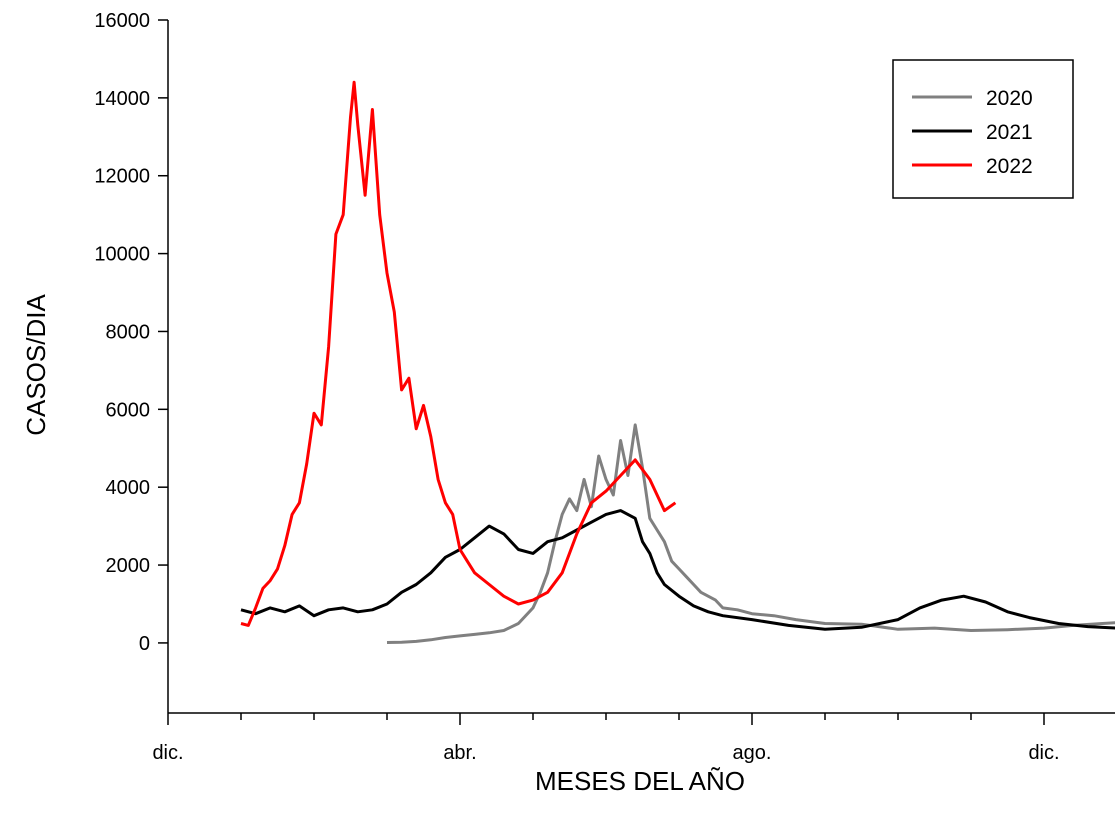 The width and height of the screenshot is (1115, 822). I want to click on legend-label-2021: 2021, so click(1009, 132).